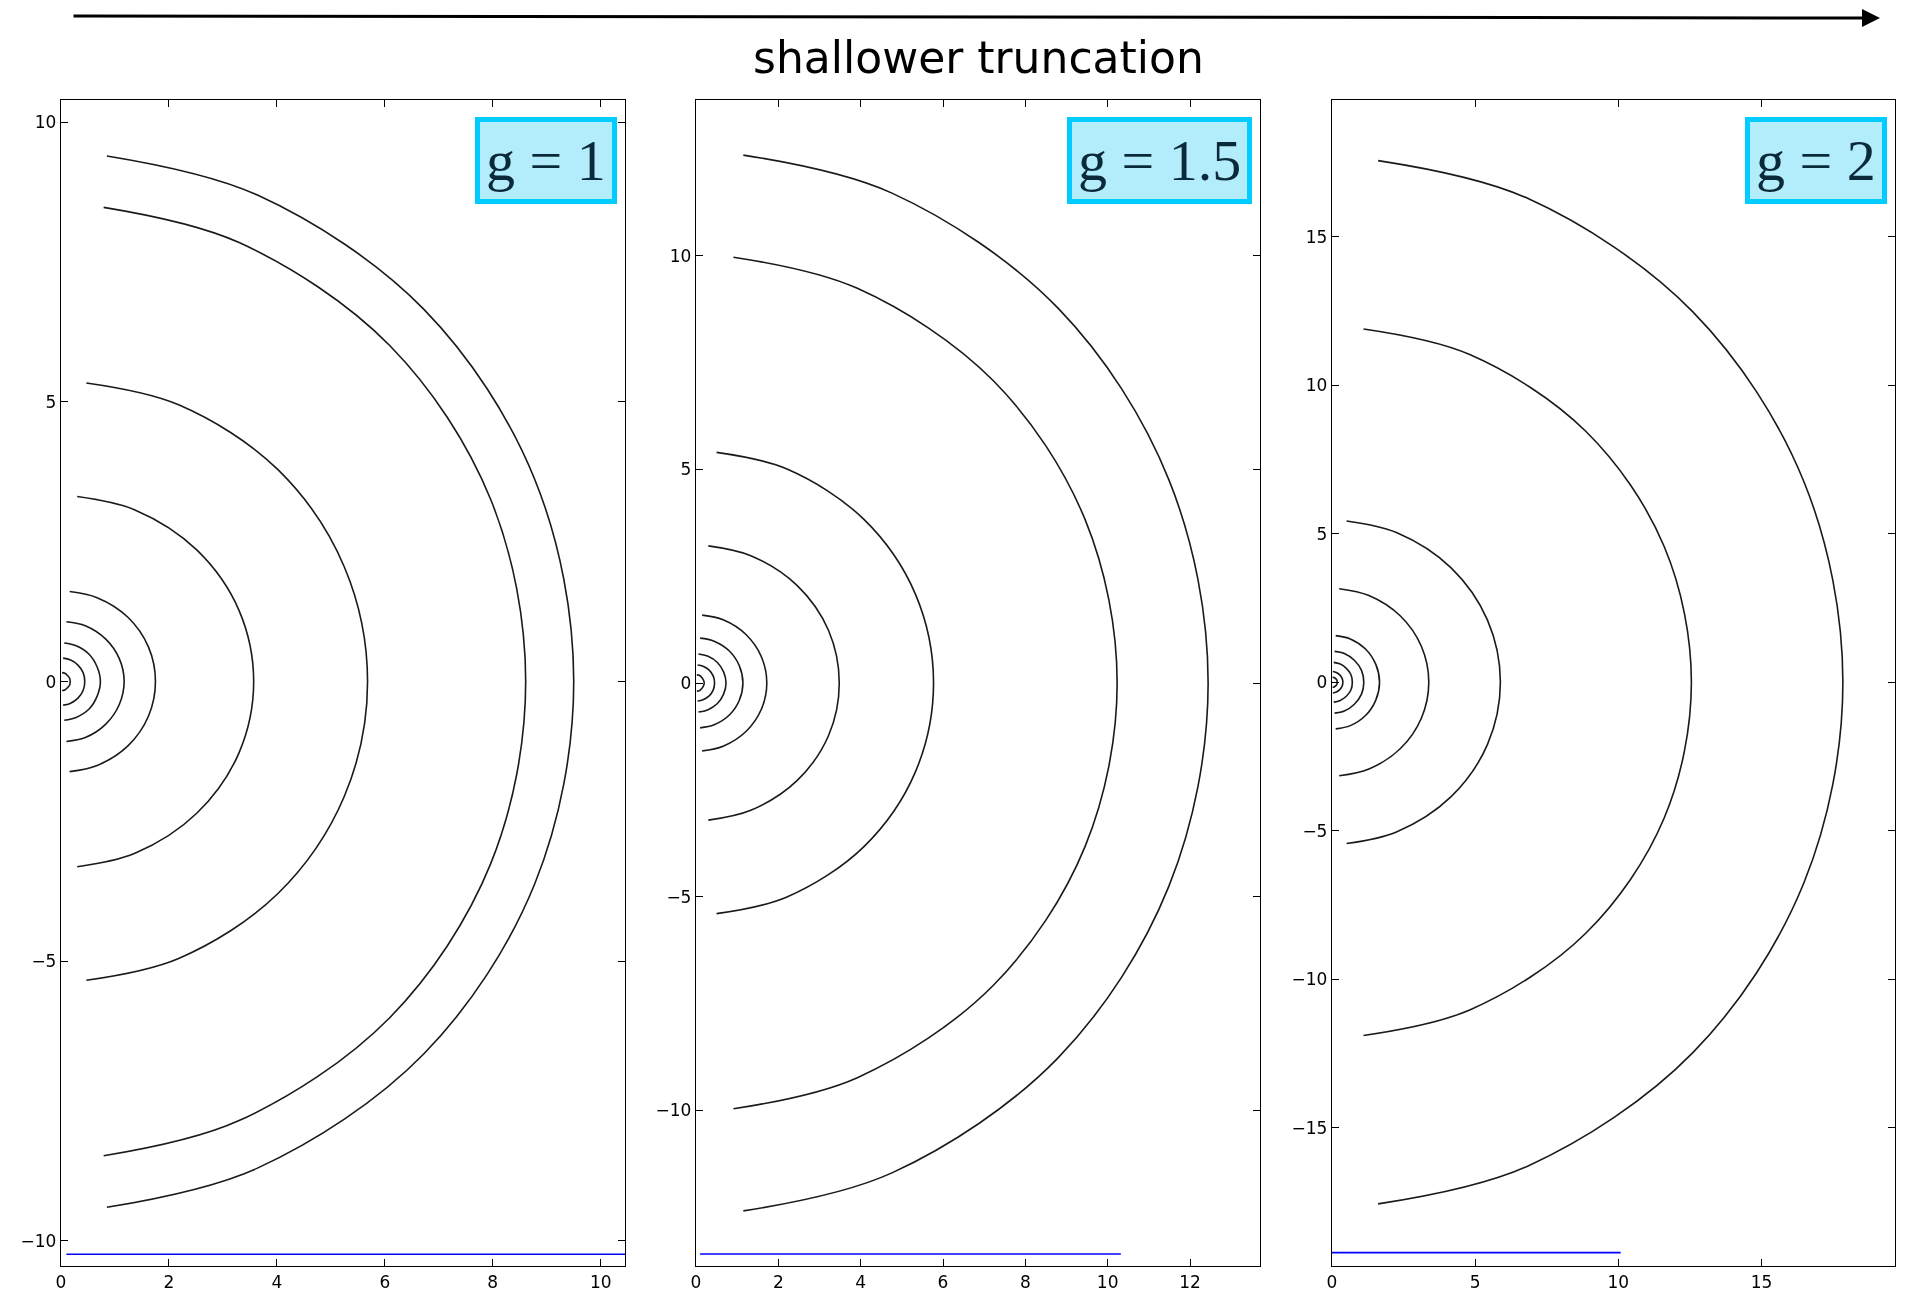 This screenshot has width=1905, height=1298. Describe the element at coordinates (1309, 1127) in the screenshot. I see `y-tick-label: −15` at that location.